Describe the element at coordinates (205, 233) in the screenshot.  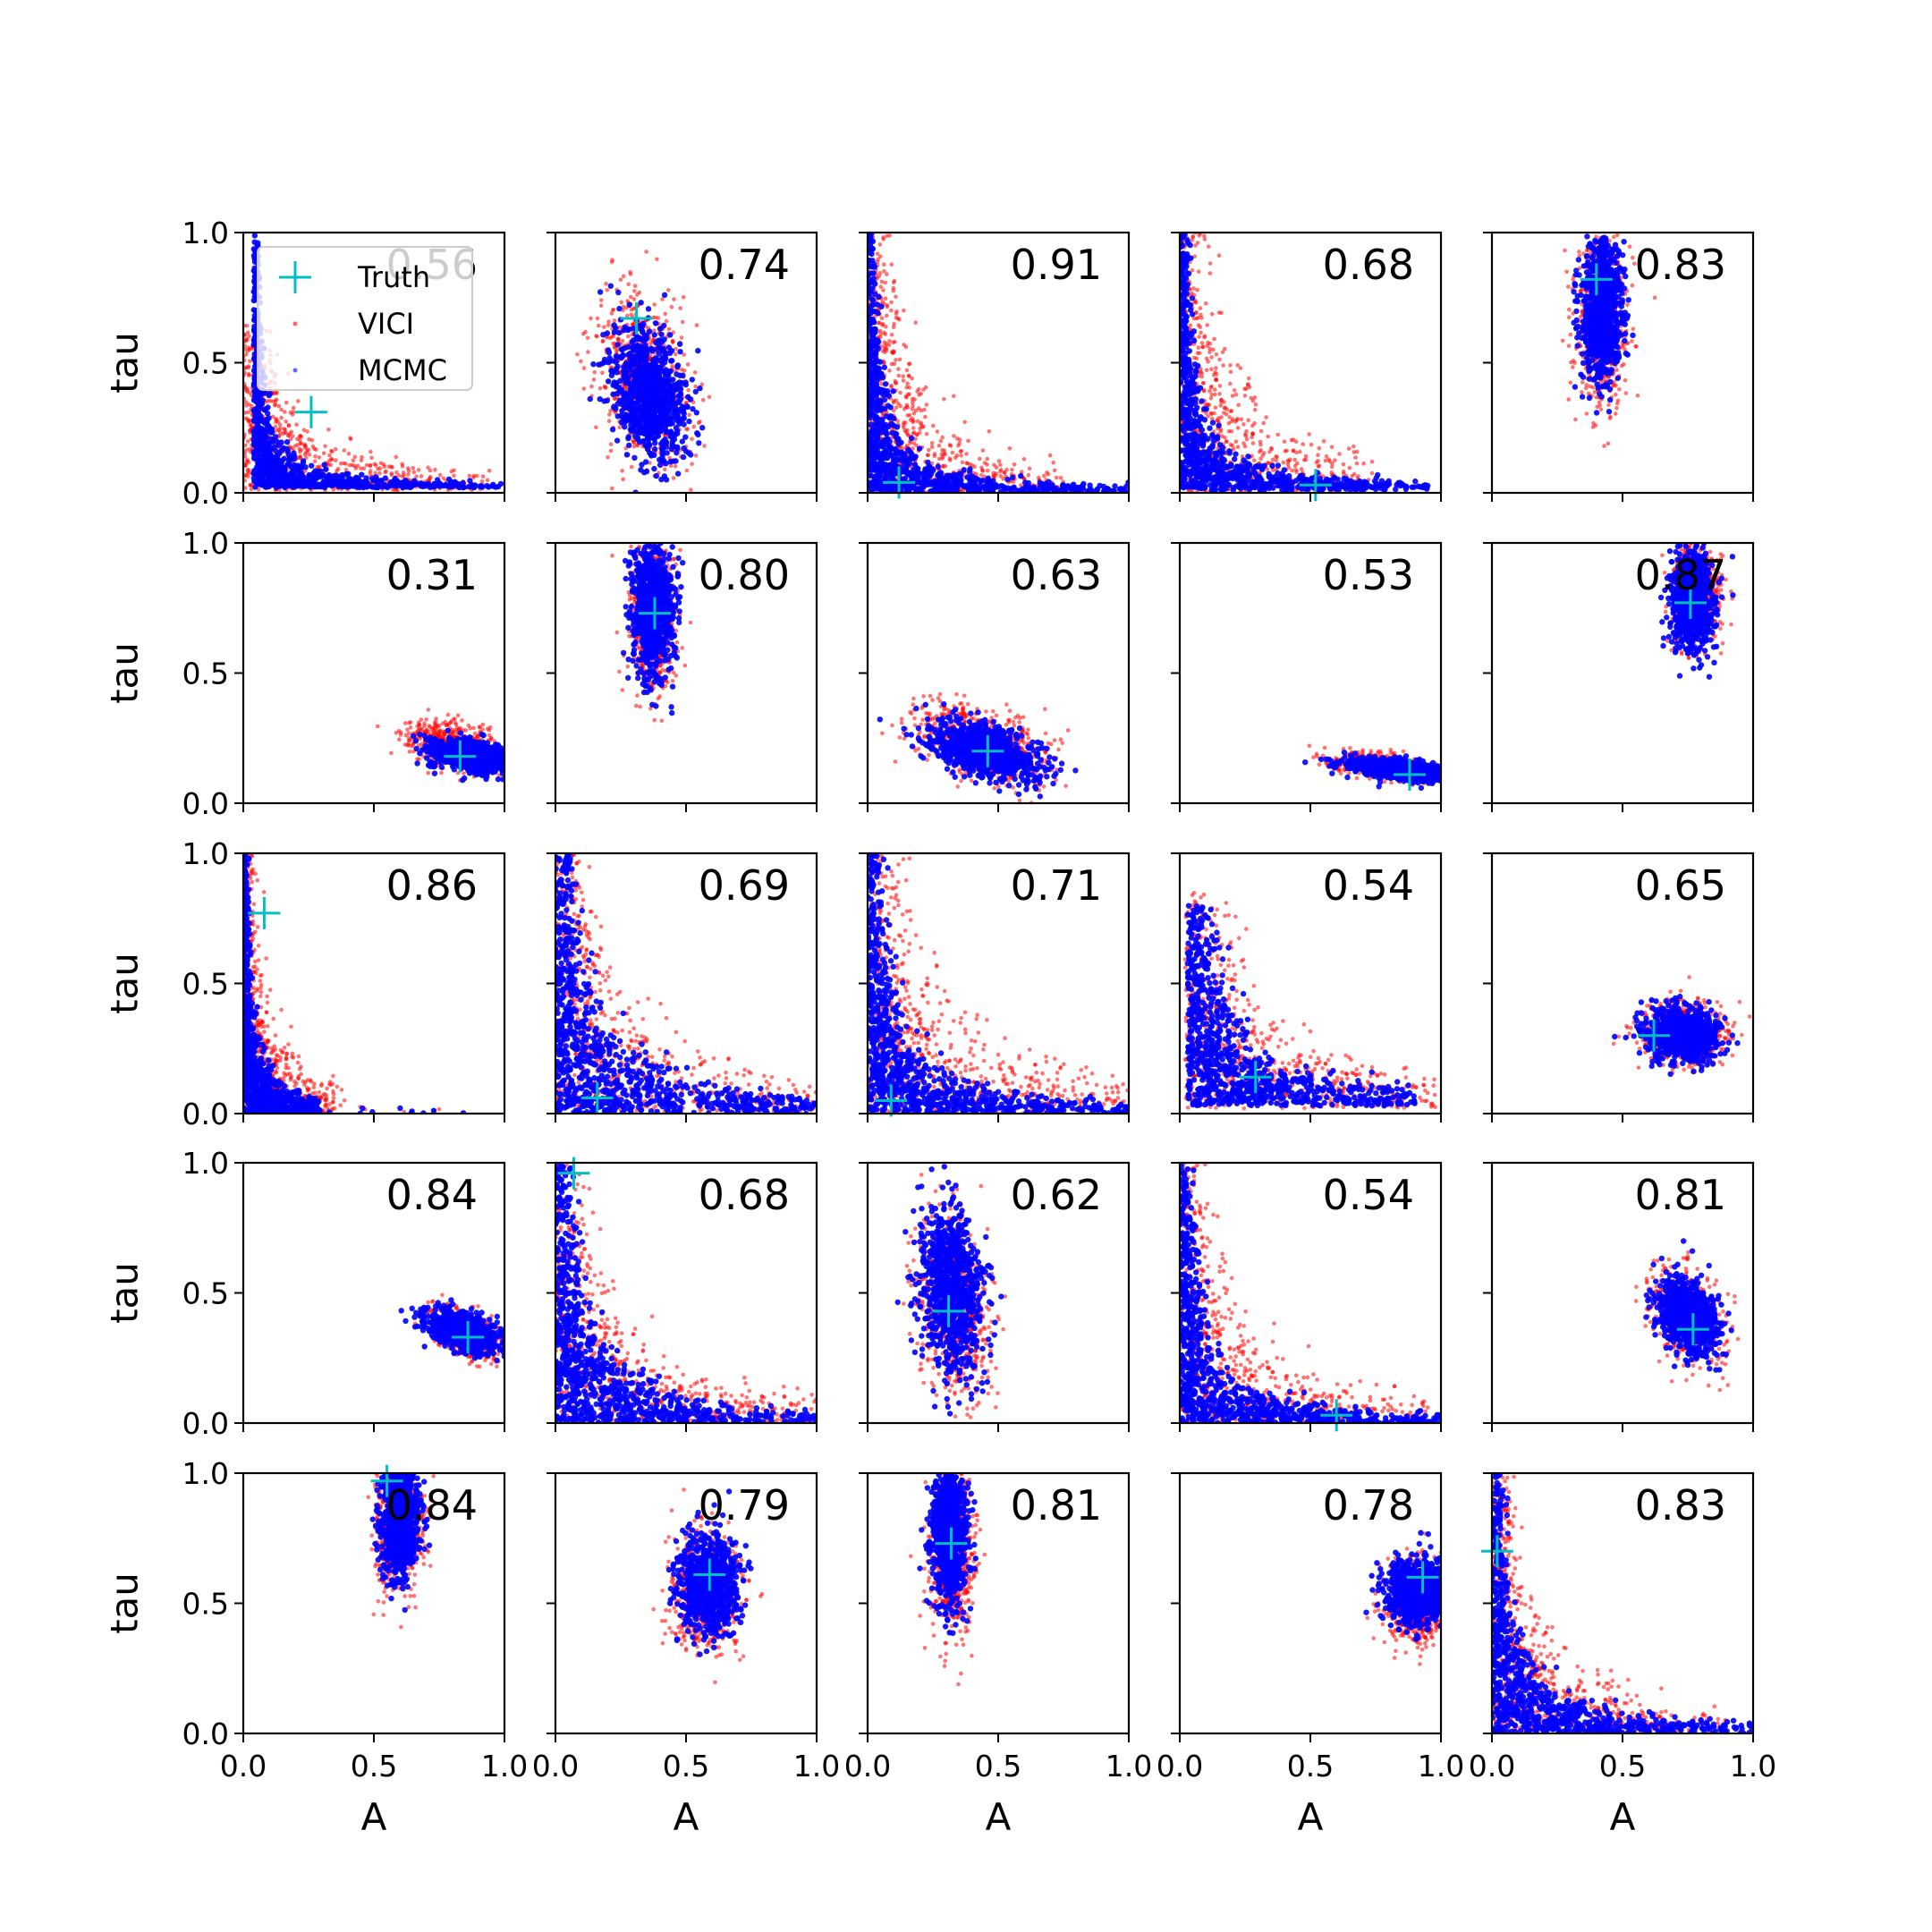
I see `y-tick-label: 1.0` at that location.